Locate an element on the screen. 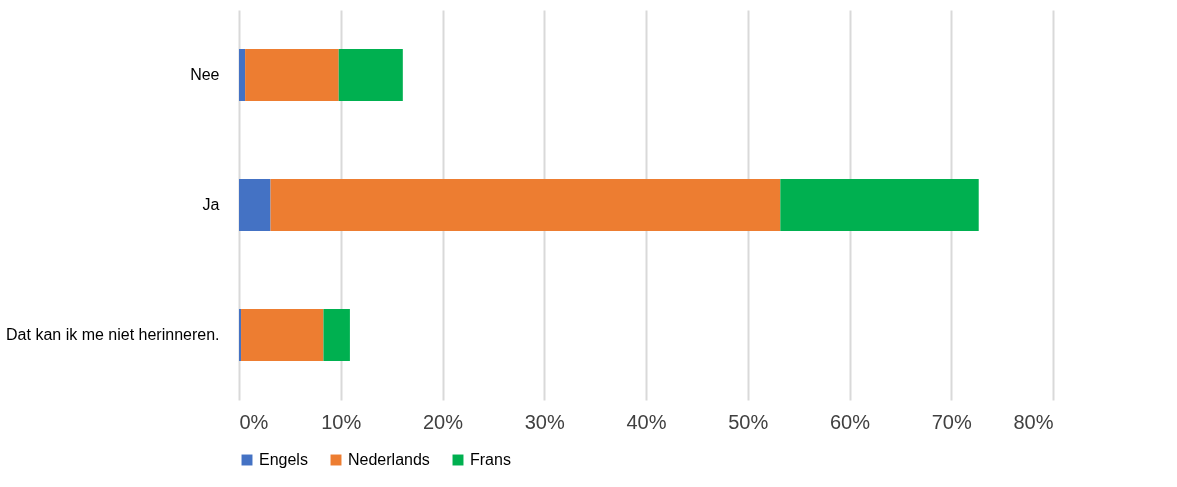  x-tick-label: 20% is located at coordinates (443, 421).